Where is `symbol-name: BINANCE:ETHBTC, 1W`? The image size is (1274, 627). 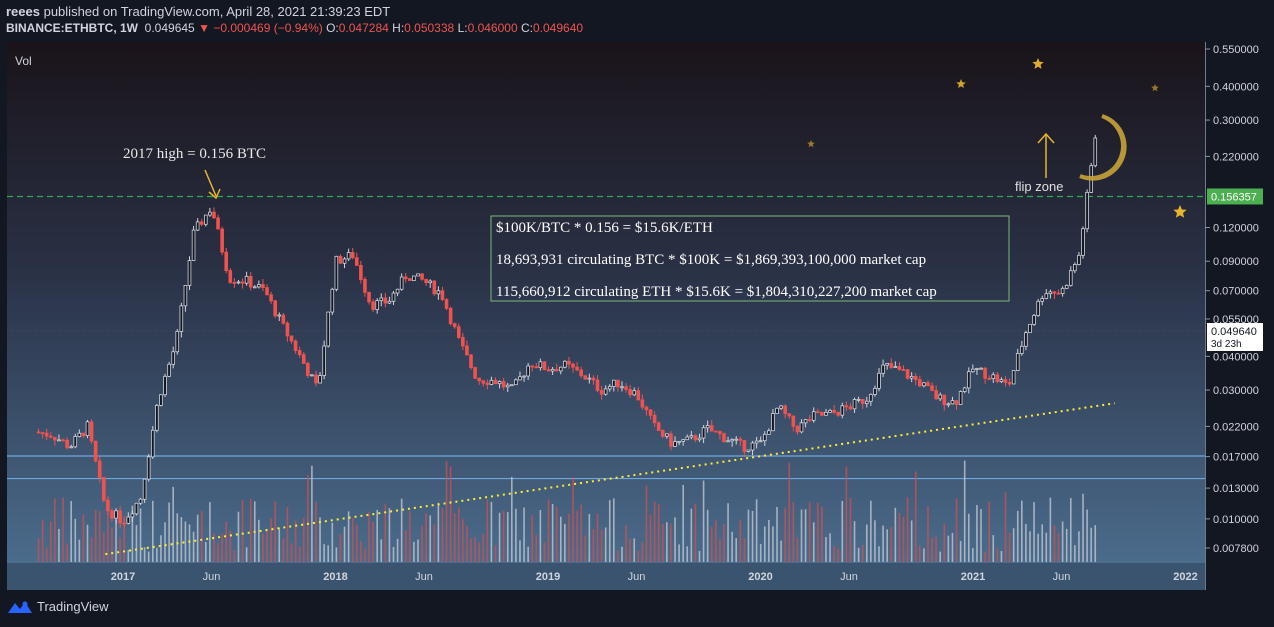 symbol-name: BINANCE:ETHBTC, 1W is located at coordinates (72, 28).